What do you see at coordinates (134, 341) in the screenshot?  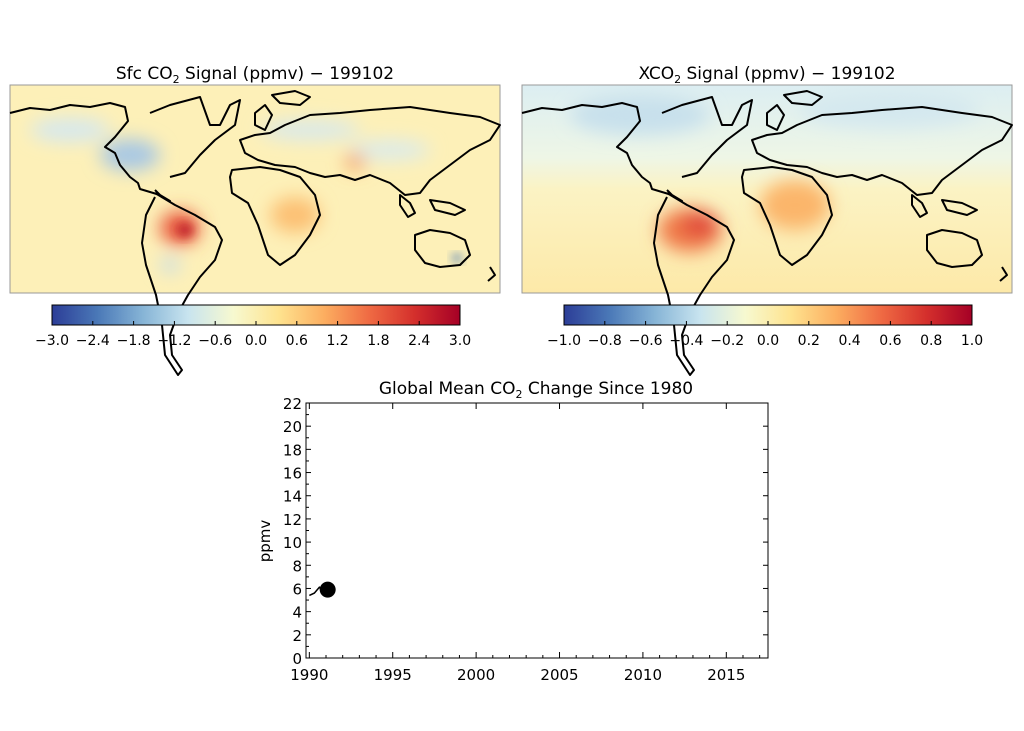 I see `colorbar-tick-label: −1.8` at bounding box center [134, 341].